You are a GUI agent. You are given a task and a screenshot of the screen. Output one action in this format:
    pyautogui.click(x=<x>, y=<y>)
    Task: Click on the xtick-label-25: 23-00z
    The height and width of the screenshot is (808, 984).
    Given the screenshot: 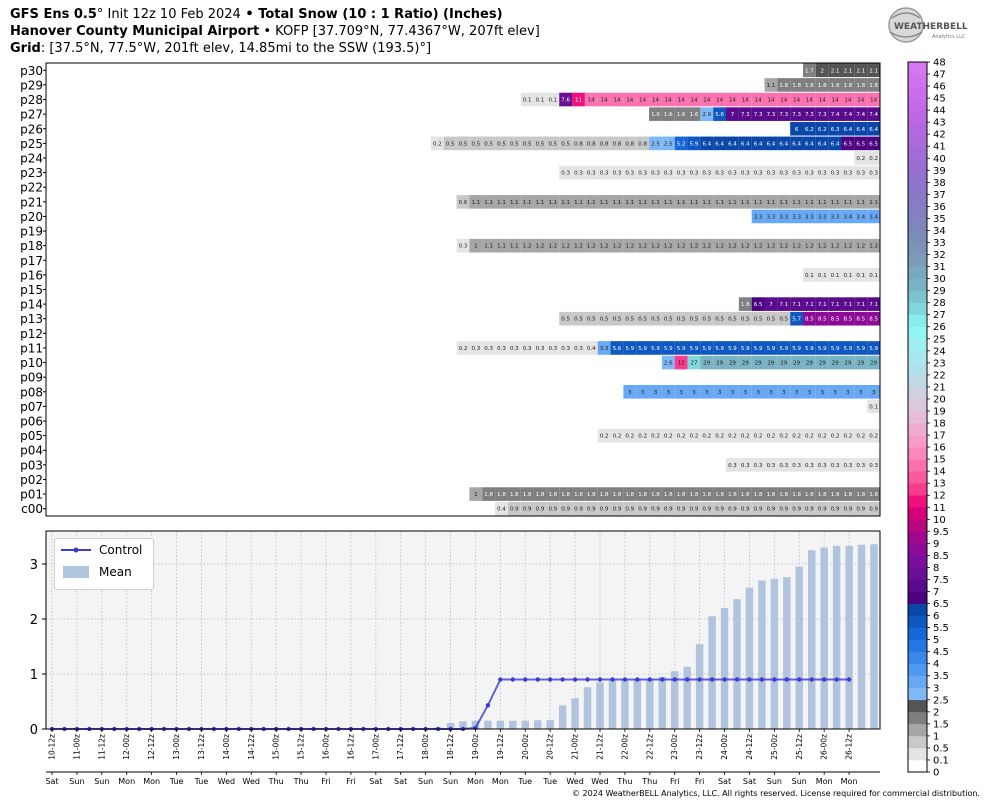 What is the action you would take?
    pyautogui.click(x=674, y=747)
    